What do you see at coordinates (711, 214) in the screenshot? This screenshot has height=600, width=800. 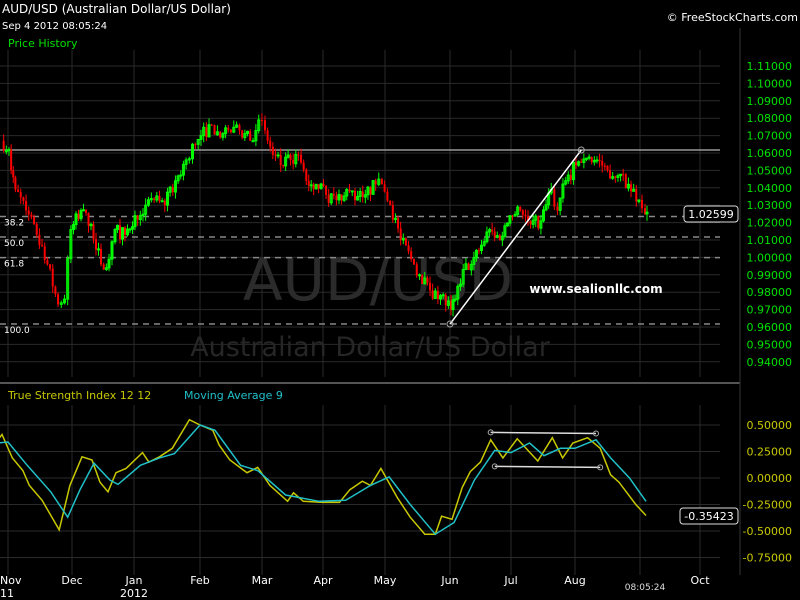 I see `last-price-label: 1.02599` at bounding box center [711, 214].